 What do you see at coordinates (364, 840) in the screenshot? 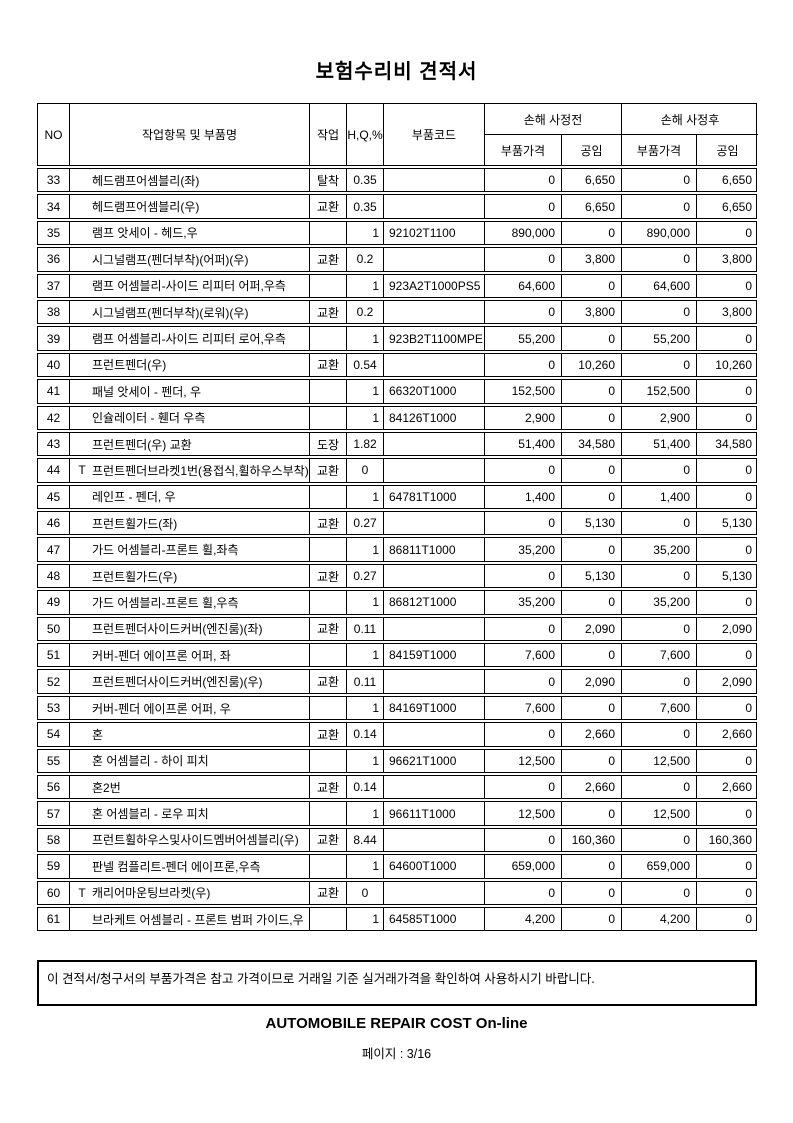
I see `cell-hq-value: 8.44` at bounding box center [364, 840].